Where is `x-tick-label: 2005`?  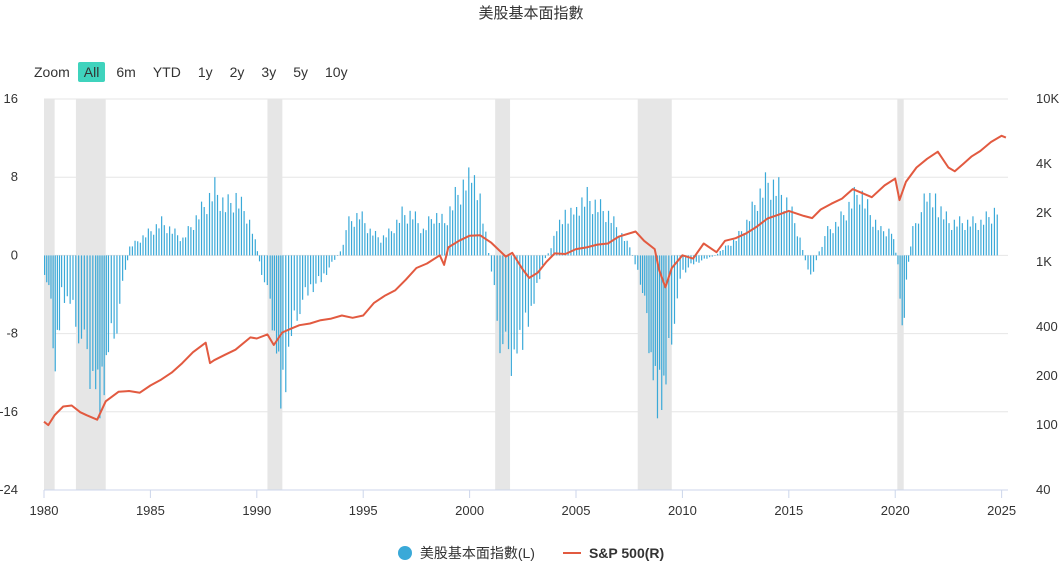 x-tick-label: 2005 is located at coordinates (576, 510).